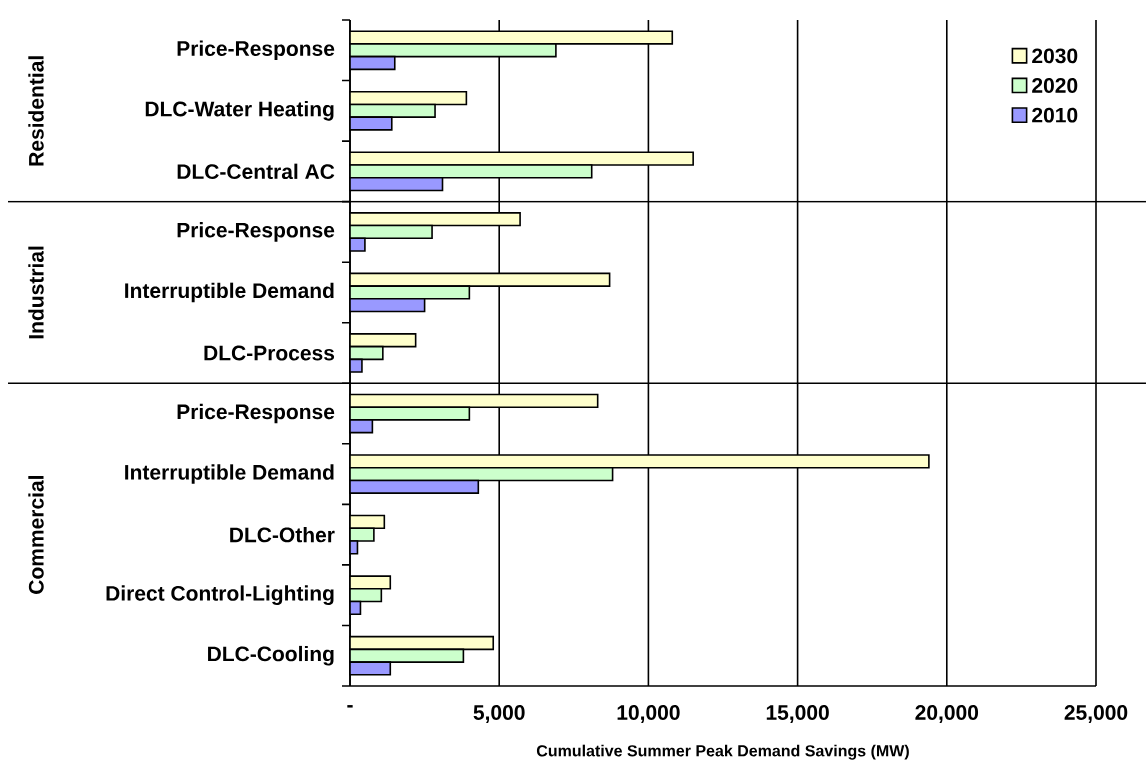 This screenshot has width=1146, height=765. Describe the element at coordinates (271, 655) in the screenshot. I see `y-tick-label: DLC-Cooling` at that location.